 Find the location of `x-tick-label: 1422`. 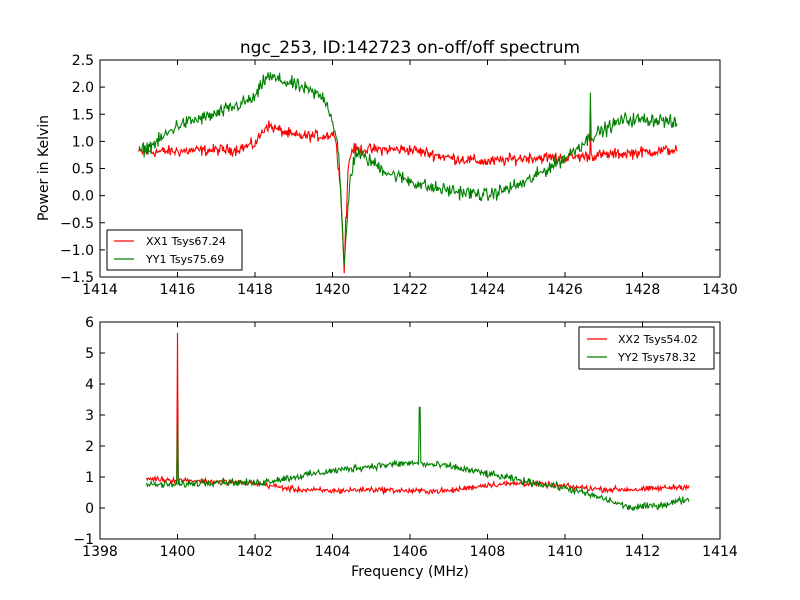

x-tick-label: 1422 is located at coordinates (410, 290).